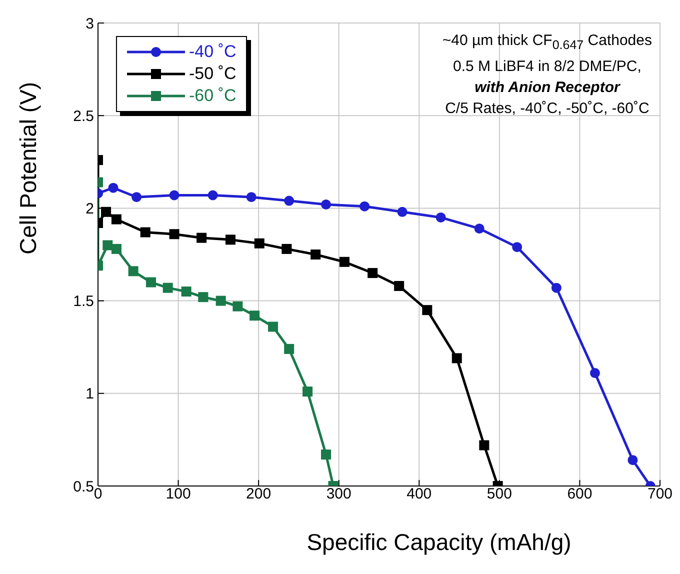 Image resolution: width=680 pixels, height=574 pixels. I want to click on legend-label: -50 ˚C, so click(212, 74).